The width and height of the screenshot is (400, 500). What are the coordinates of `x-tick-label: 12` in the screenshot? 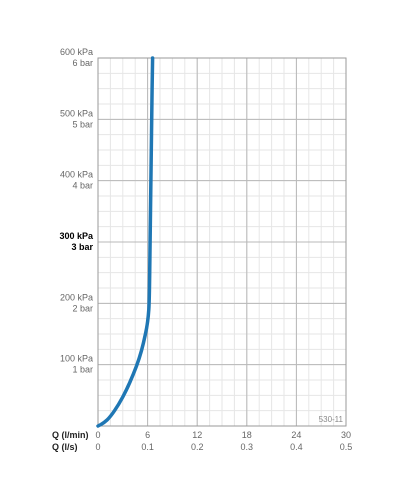 It's located at (197, 435).